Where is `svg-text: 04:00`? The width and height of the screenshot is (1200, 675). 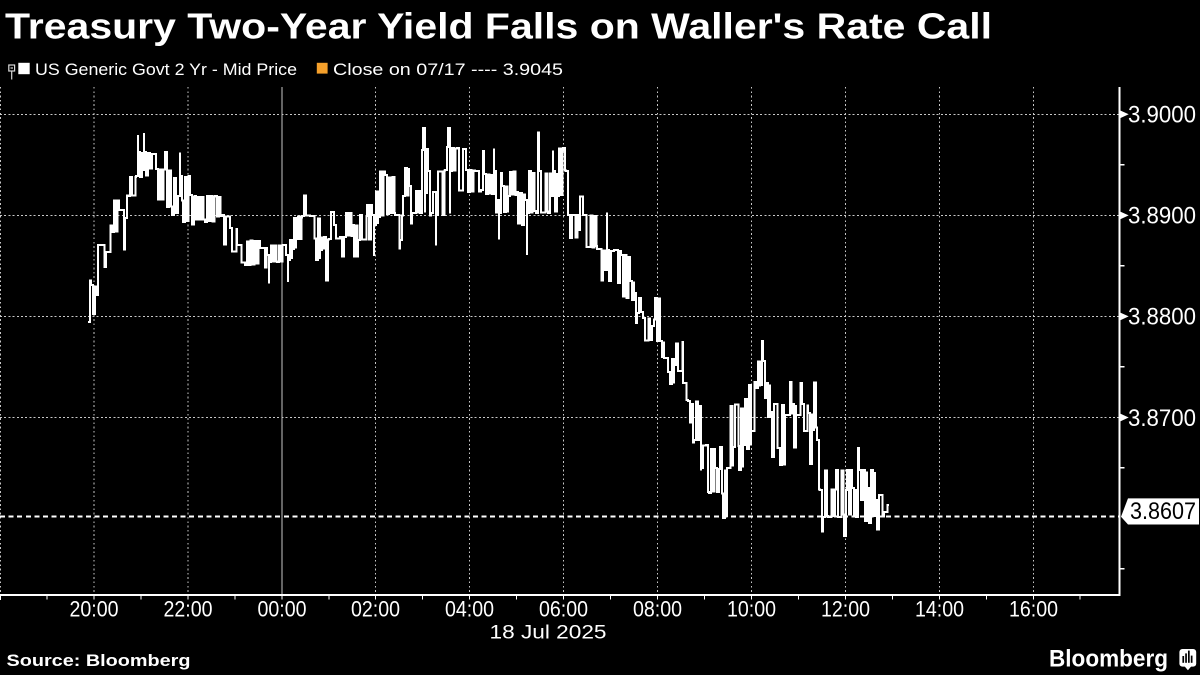 svg-text: 04:00 is located at coordinates (469, 609).